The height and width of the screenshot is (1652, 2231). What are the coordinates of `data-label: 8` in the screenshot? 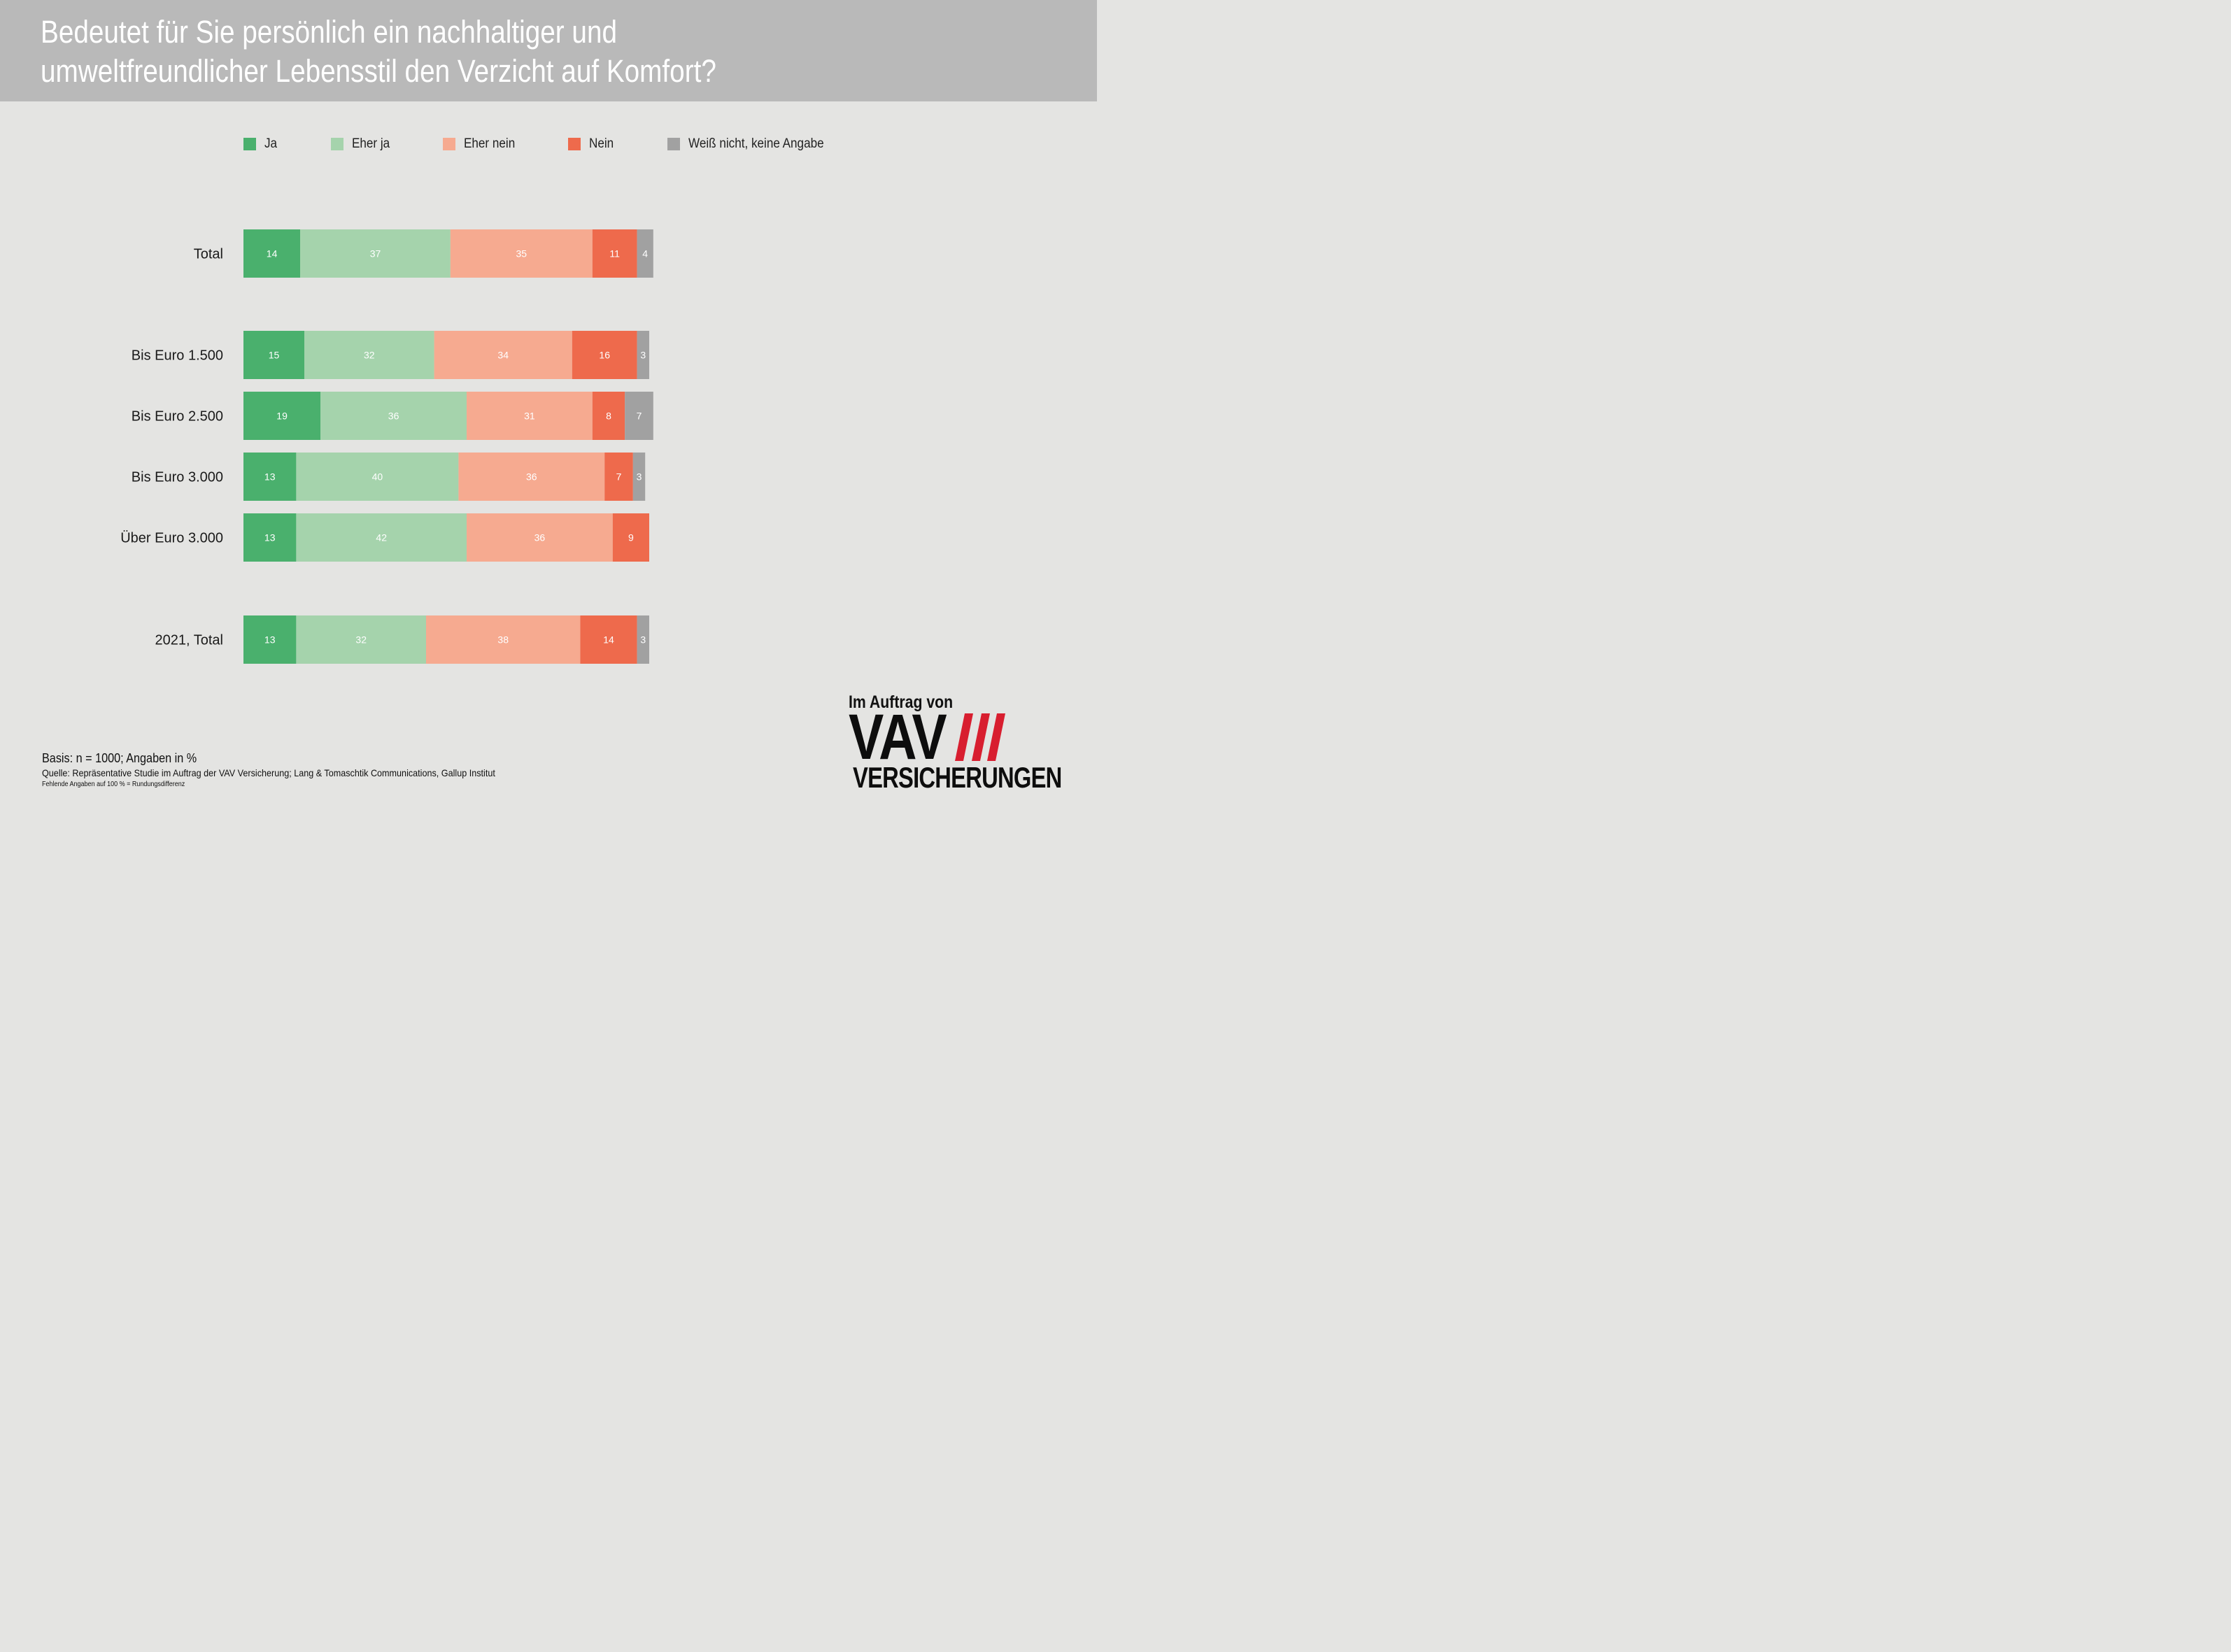 It's located at (608, 416).